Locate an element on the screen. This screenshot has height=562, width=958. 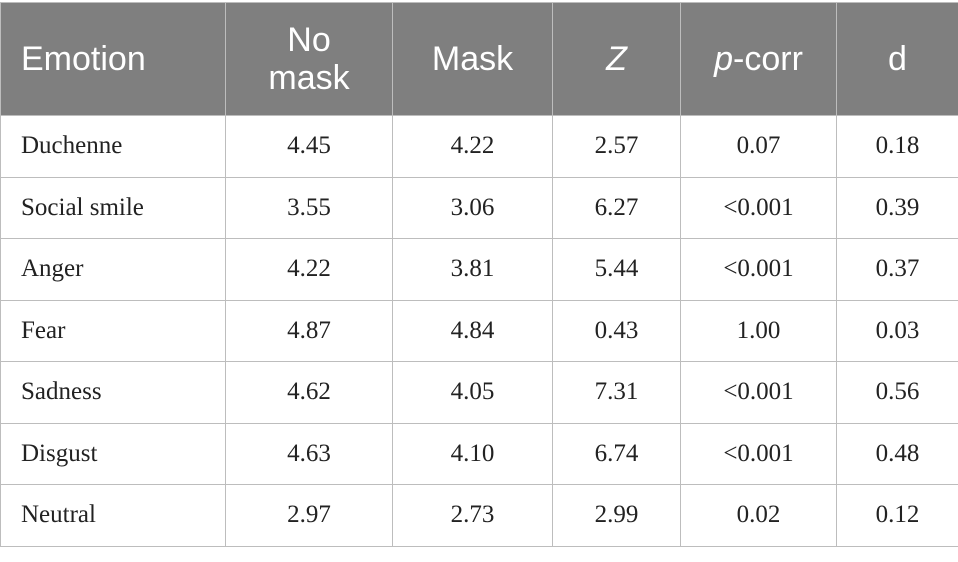
cell: 3.81 is located at coordinates (473, 270).